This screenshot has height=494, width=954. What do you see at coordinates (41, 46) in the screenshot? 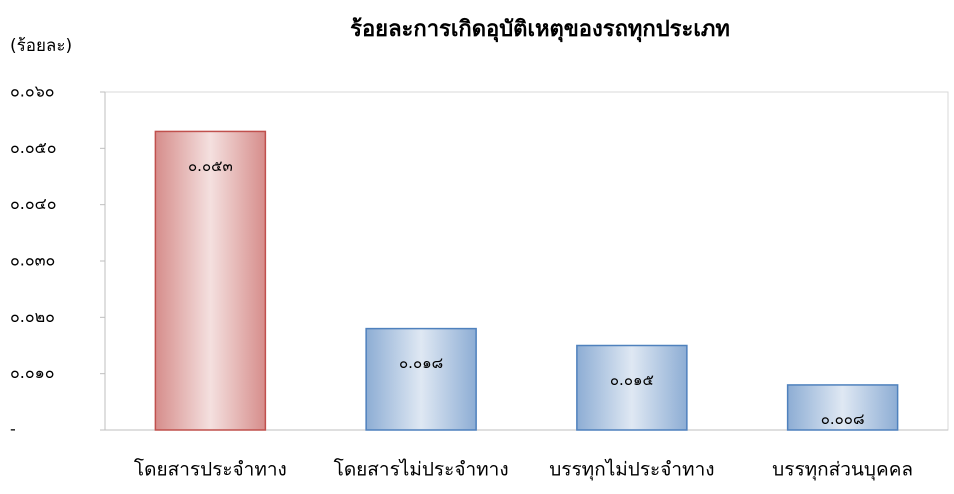
I see `y-axis-label: (ร้อยละ)` at bounding box center [41, 46].